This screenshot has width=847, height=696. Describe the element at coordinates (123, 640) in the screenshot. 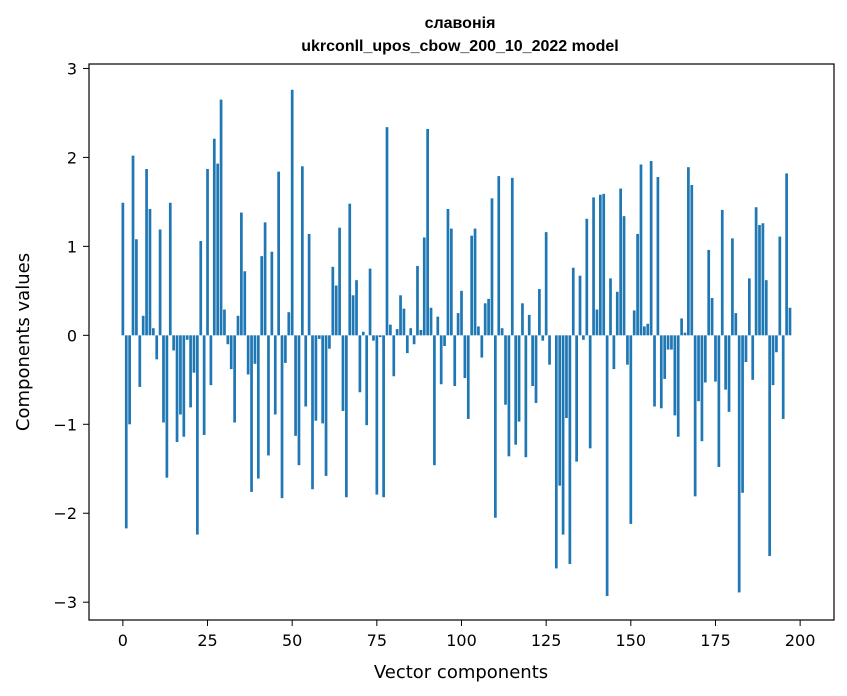

I see `x-tick-label: 0` at that location.